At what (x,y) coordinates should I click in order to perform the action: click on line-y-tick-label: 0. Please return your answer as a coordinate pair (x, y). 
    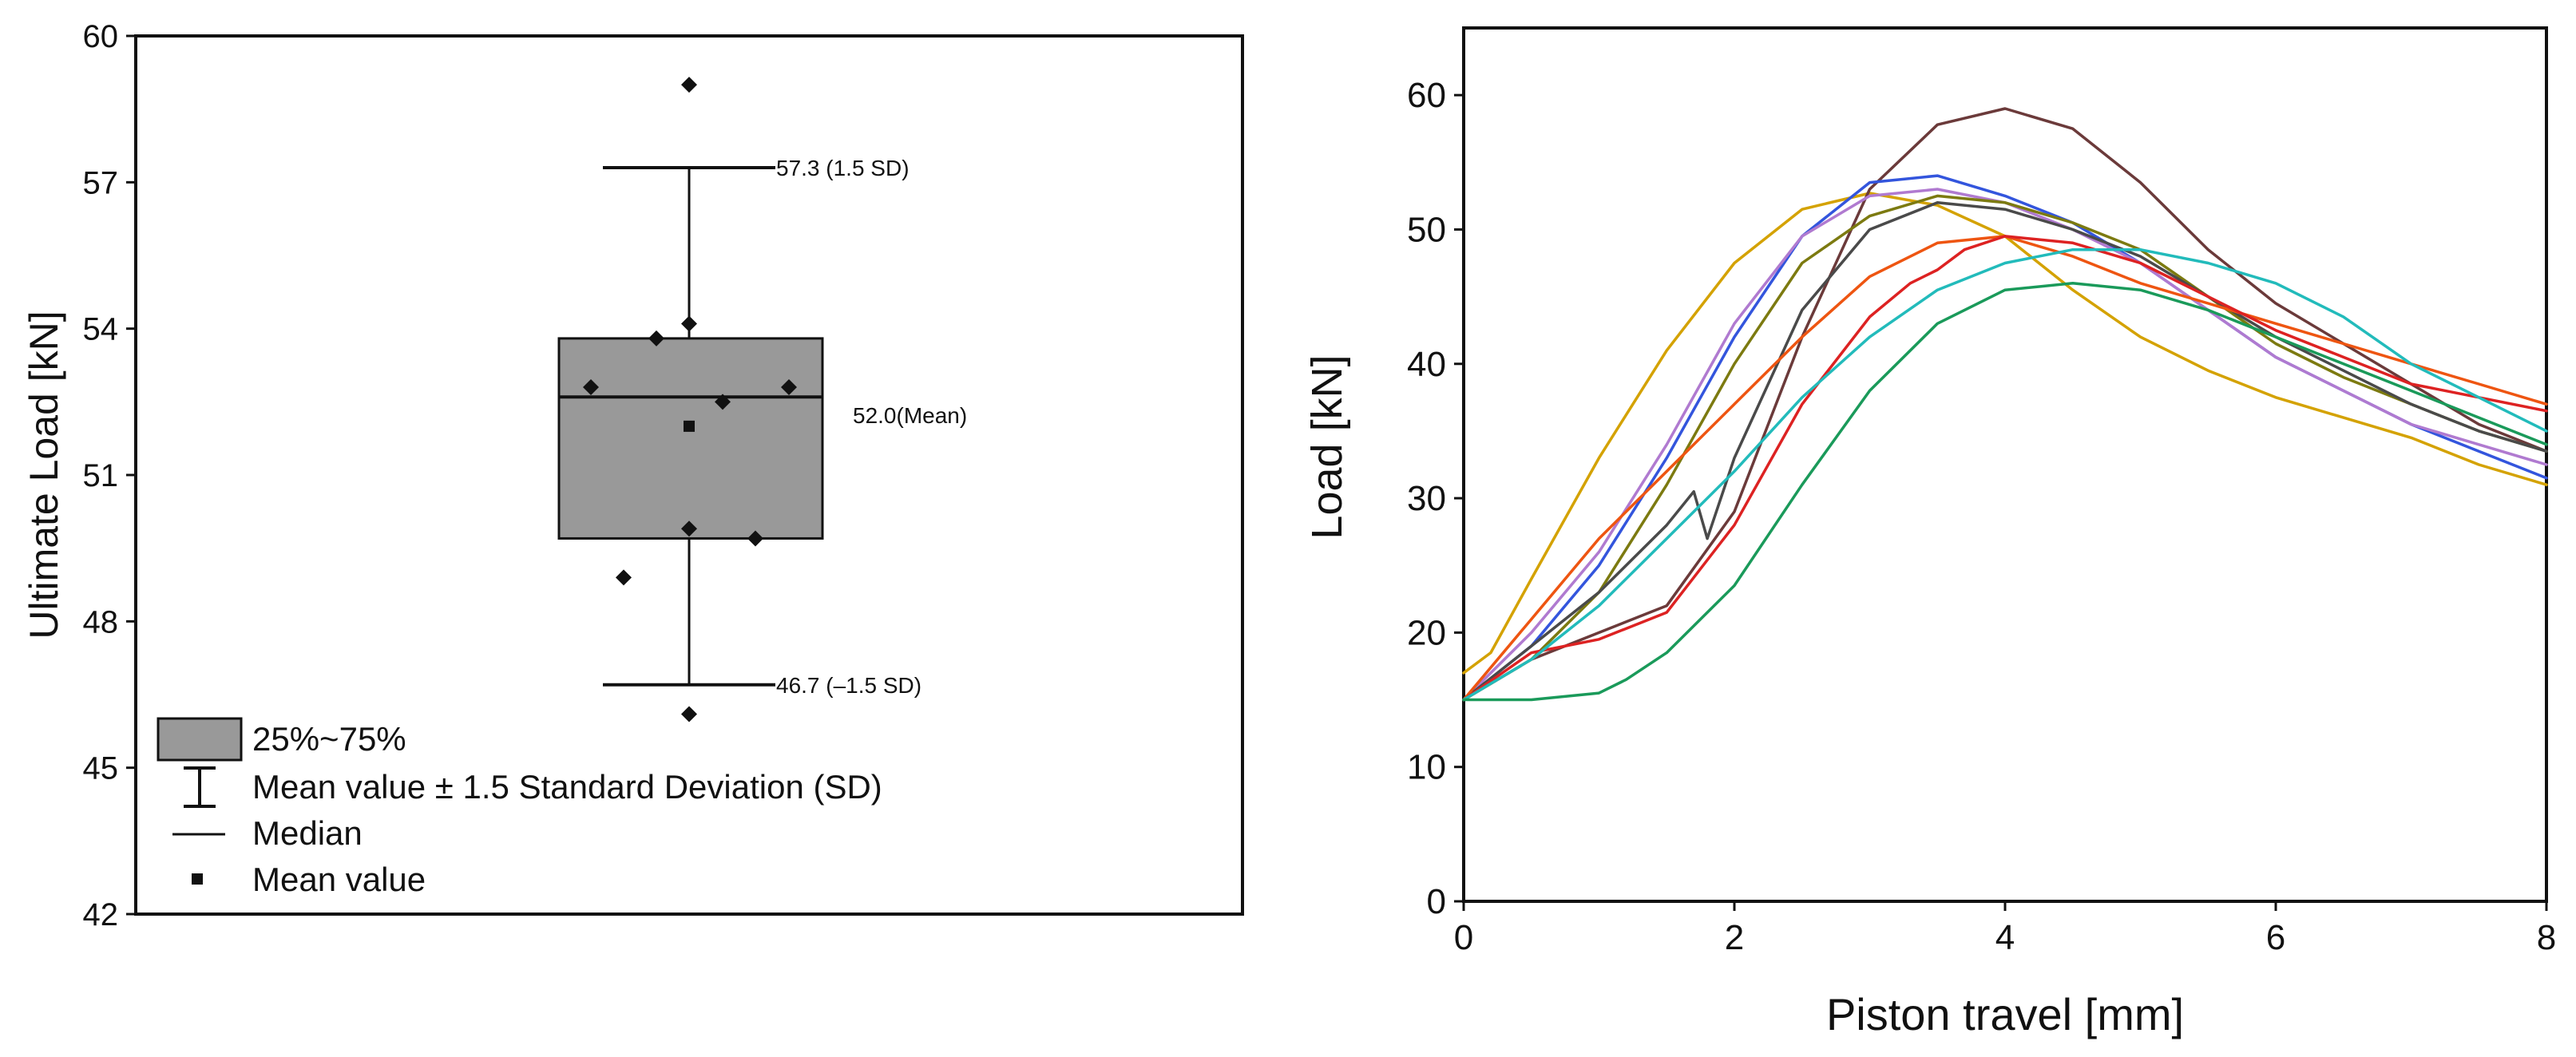
    Looking at the image, I should click on (1436, 902).